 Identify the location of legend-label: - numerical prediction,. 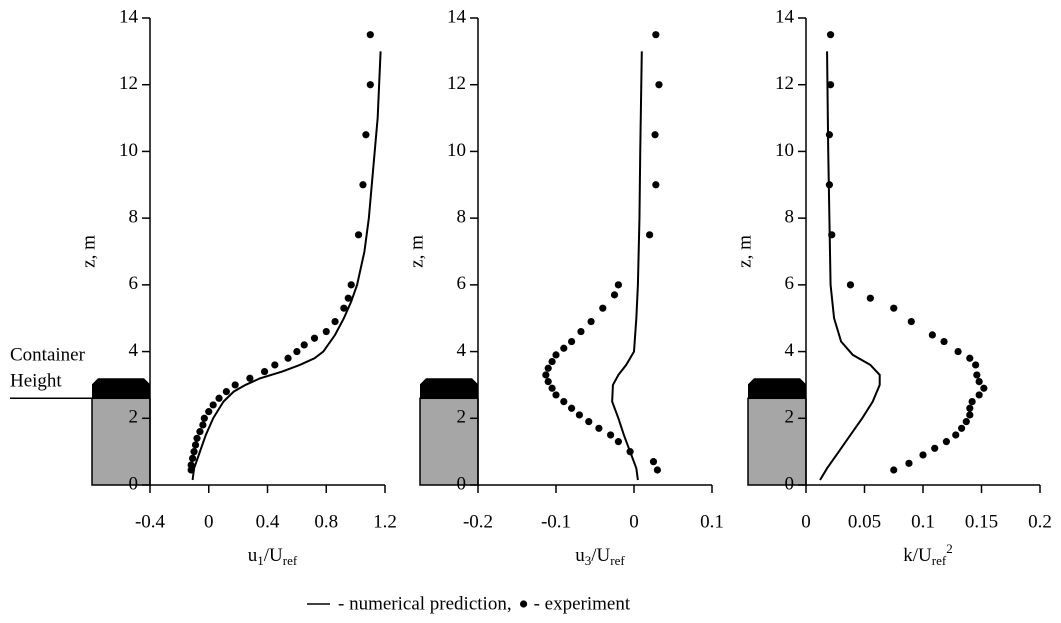
(425, 603).